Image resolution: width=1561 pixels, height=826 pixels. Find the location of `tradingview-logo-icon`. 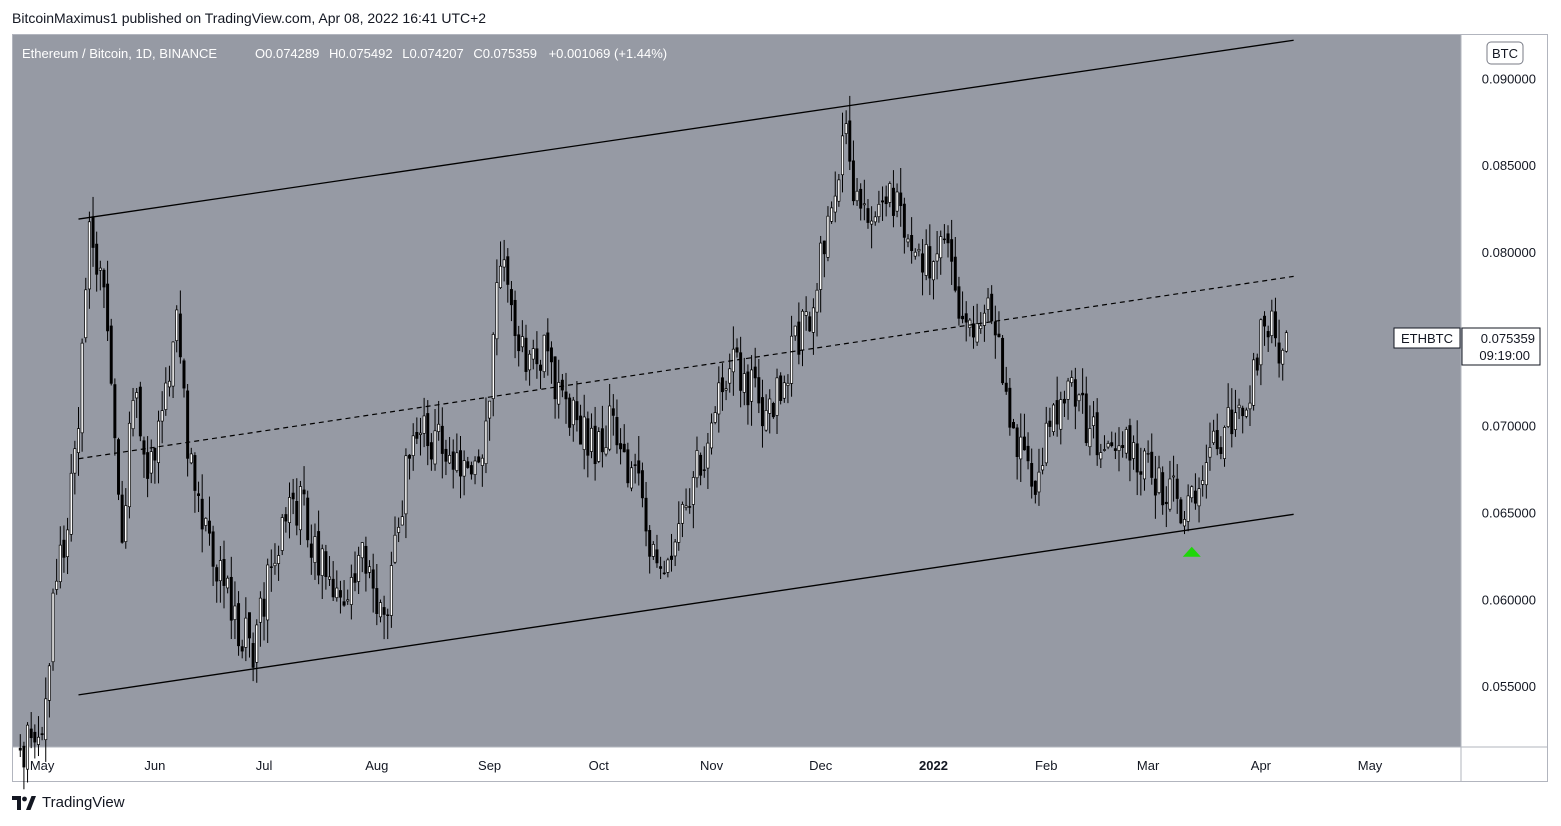

tradingview-logo-icon is located at coordinates (24, 802).